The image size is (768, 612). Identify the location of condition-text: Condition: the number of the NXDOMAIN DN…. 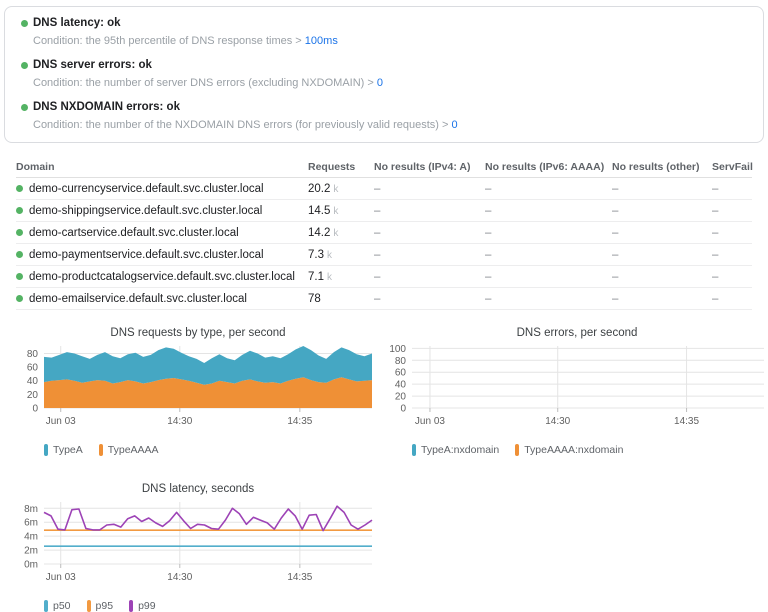
(242, 125).